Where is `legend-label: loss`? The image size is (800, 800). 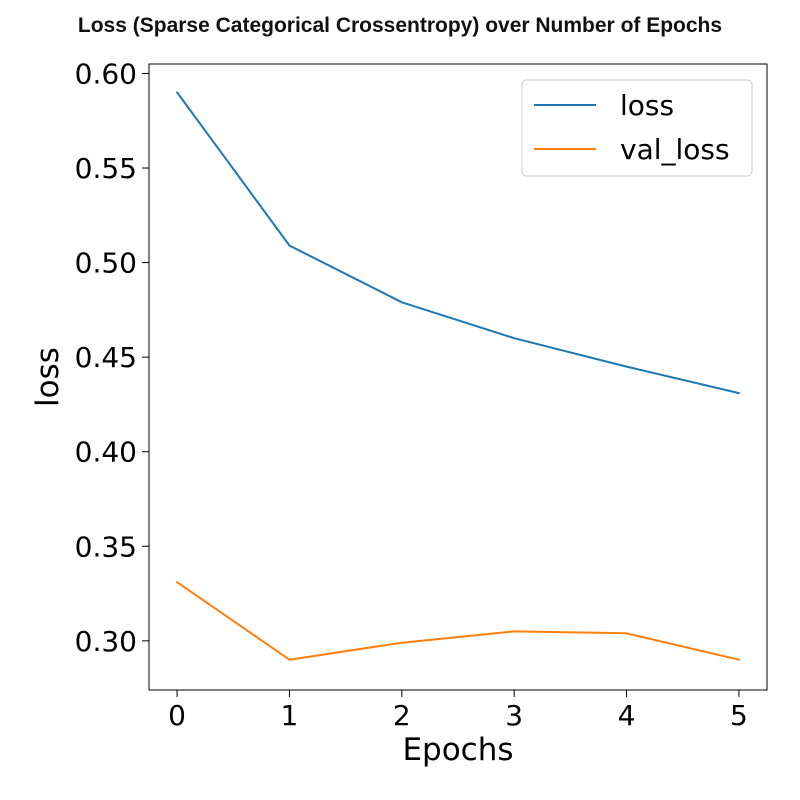 legend-label: loss is located at coordinates (647, 105).